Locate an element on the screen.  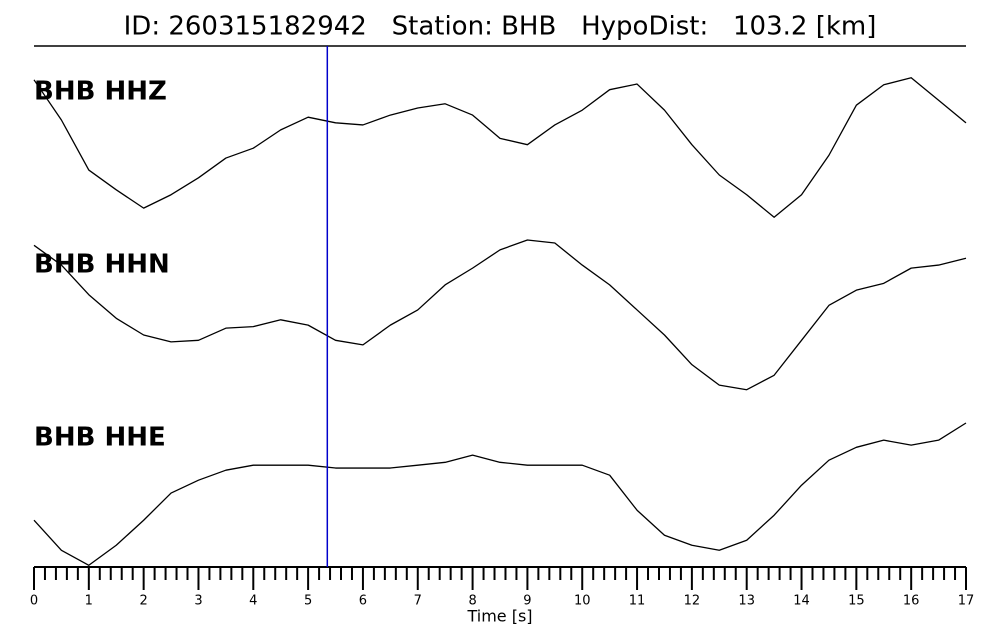
x-tick-label: 11 is located at coordinates (637, 601).